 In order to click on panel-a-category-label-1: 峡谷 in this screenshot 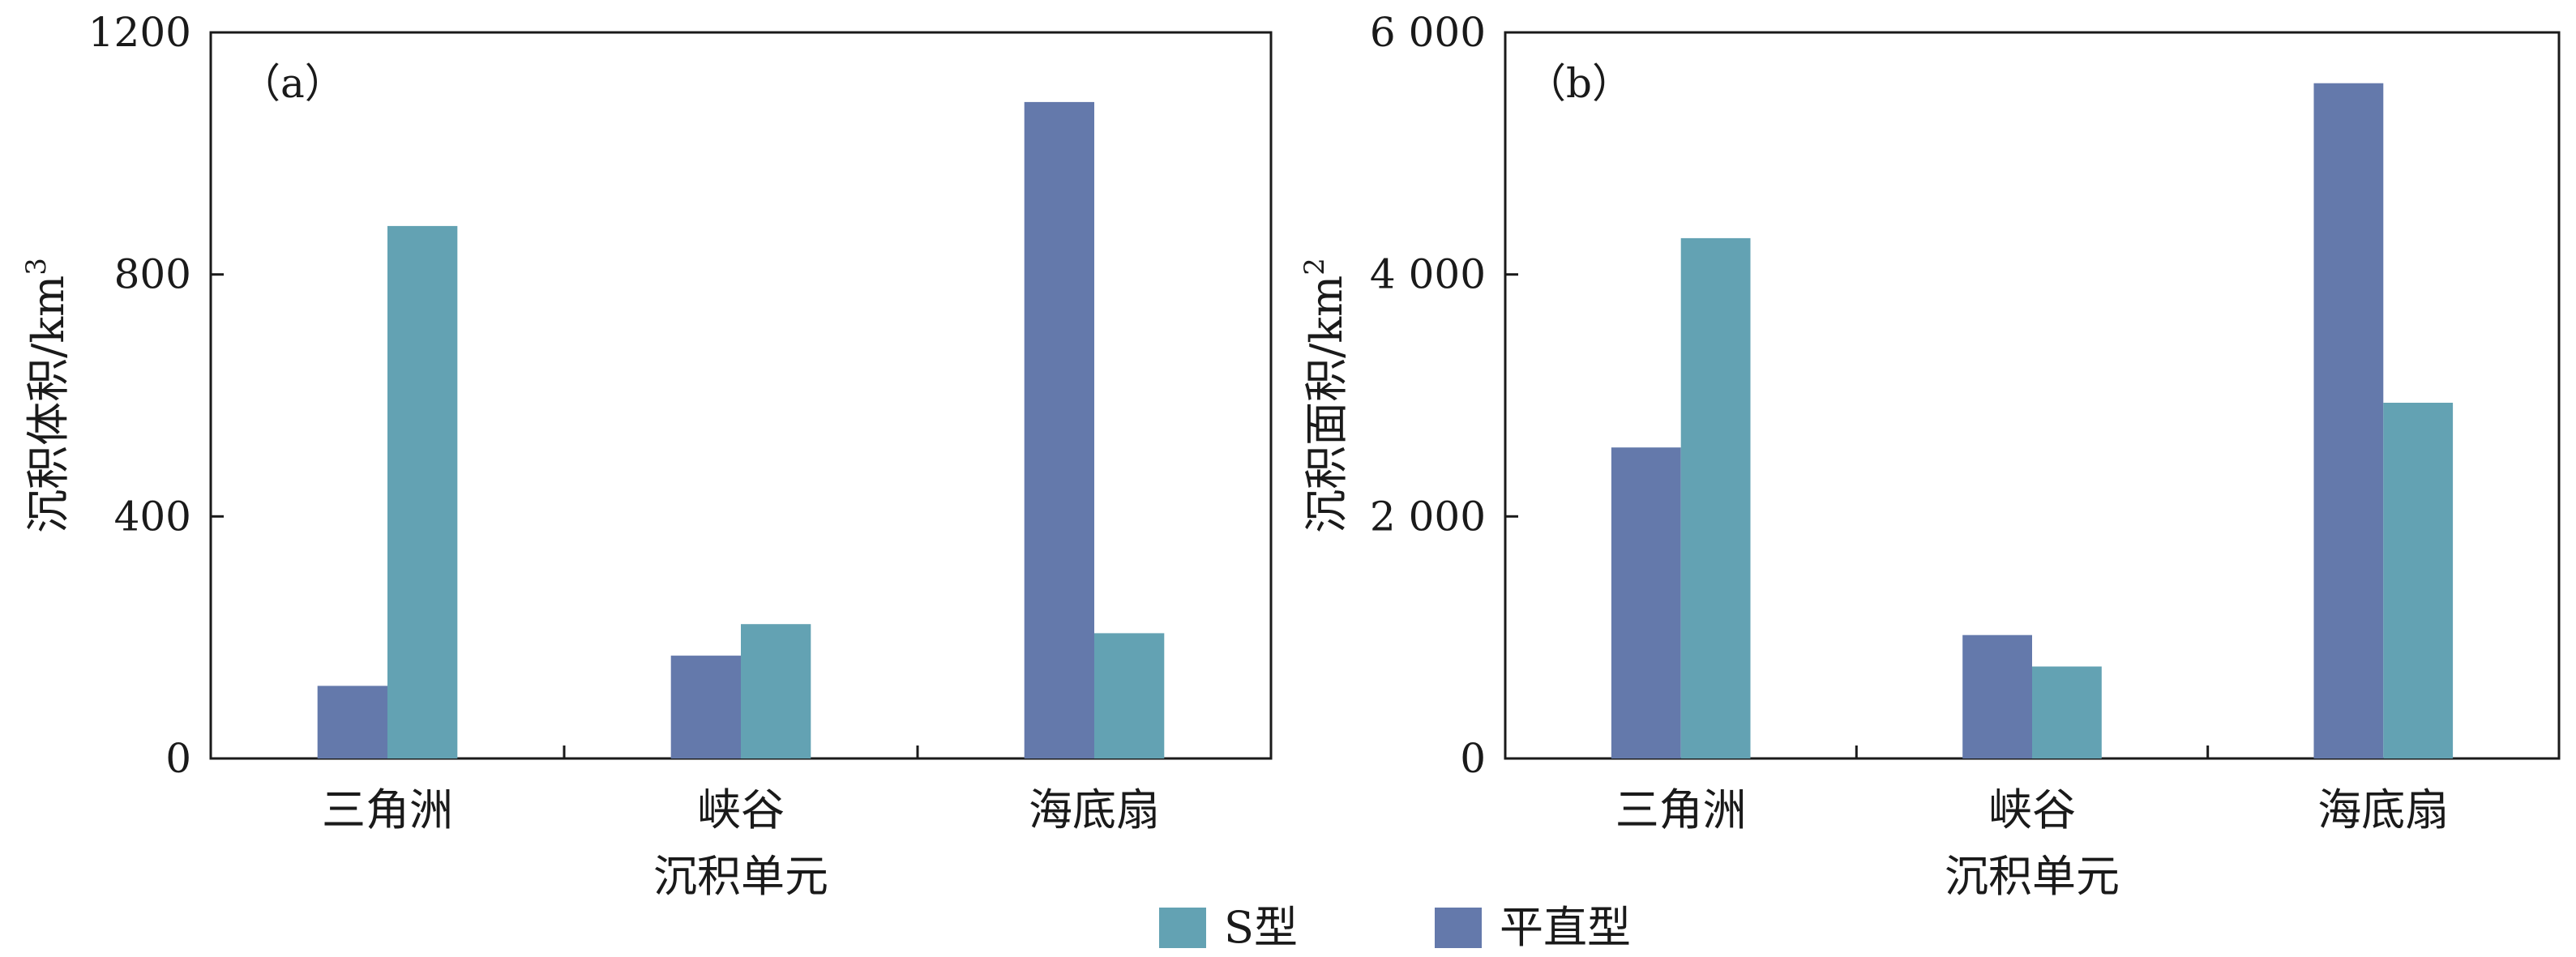, I will do `click(741, 809)`.